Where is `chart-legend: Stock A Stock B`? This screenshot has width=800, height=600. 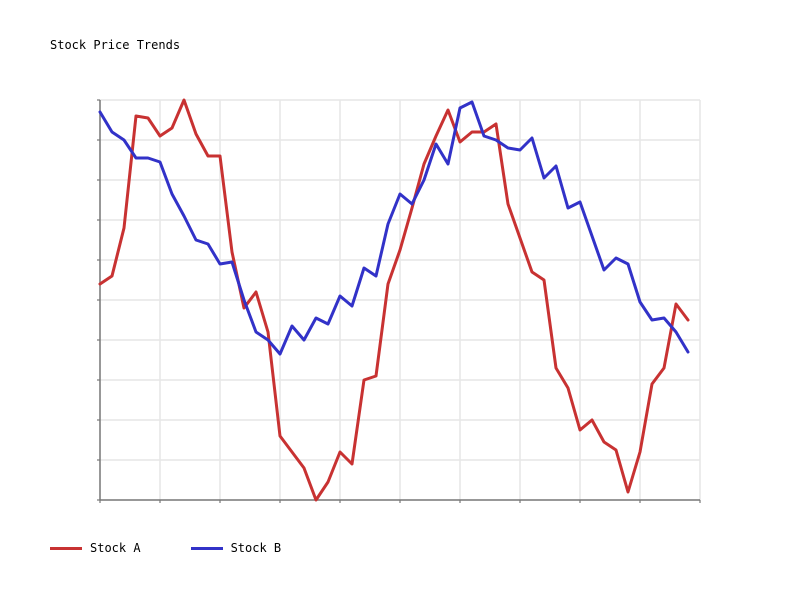 chart-legend: Stock A Stock B is located at coordinates (190, 548).